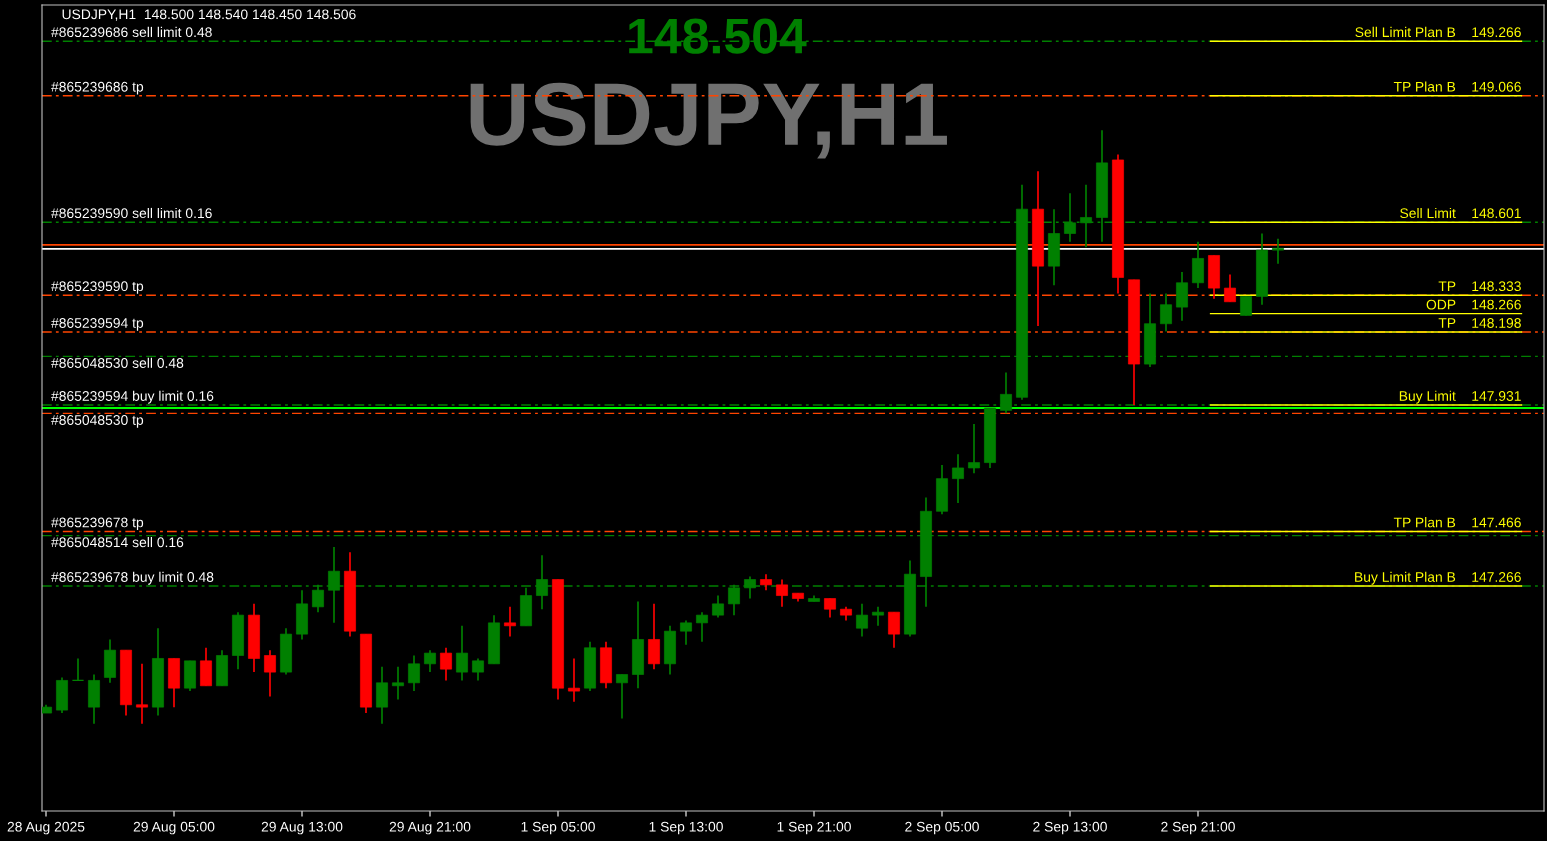 This screenshot has height=841, width=1547. What do you see at coordinates (302, 828) in the screenshot?
I see `x-tick-label: 29 Aug 13:00` at bounding box center [302, 828].